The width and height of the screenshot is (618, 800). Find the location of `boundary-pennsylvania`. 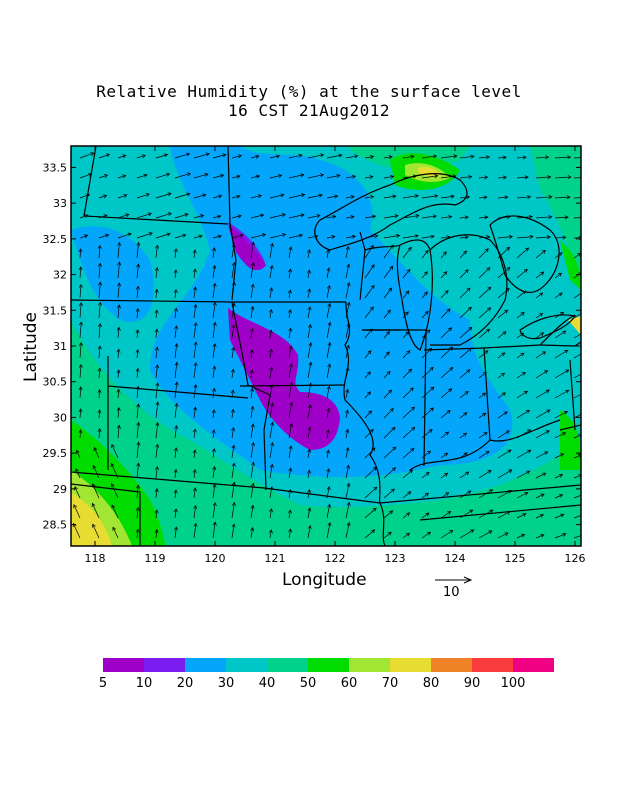

boundary-pennsylvania is located at coordinates (560, 344).